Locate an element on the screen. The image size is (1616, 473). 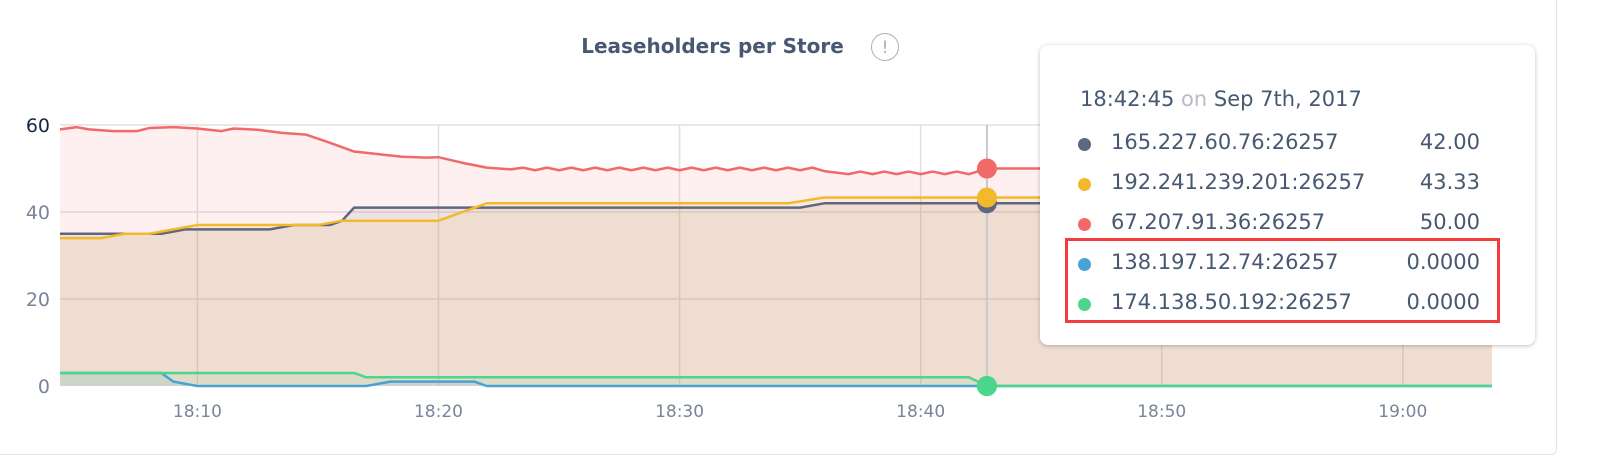
x-tick-label: 18:10 is located at coordinates (197, 412).